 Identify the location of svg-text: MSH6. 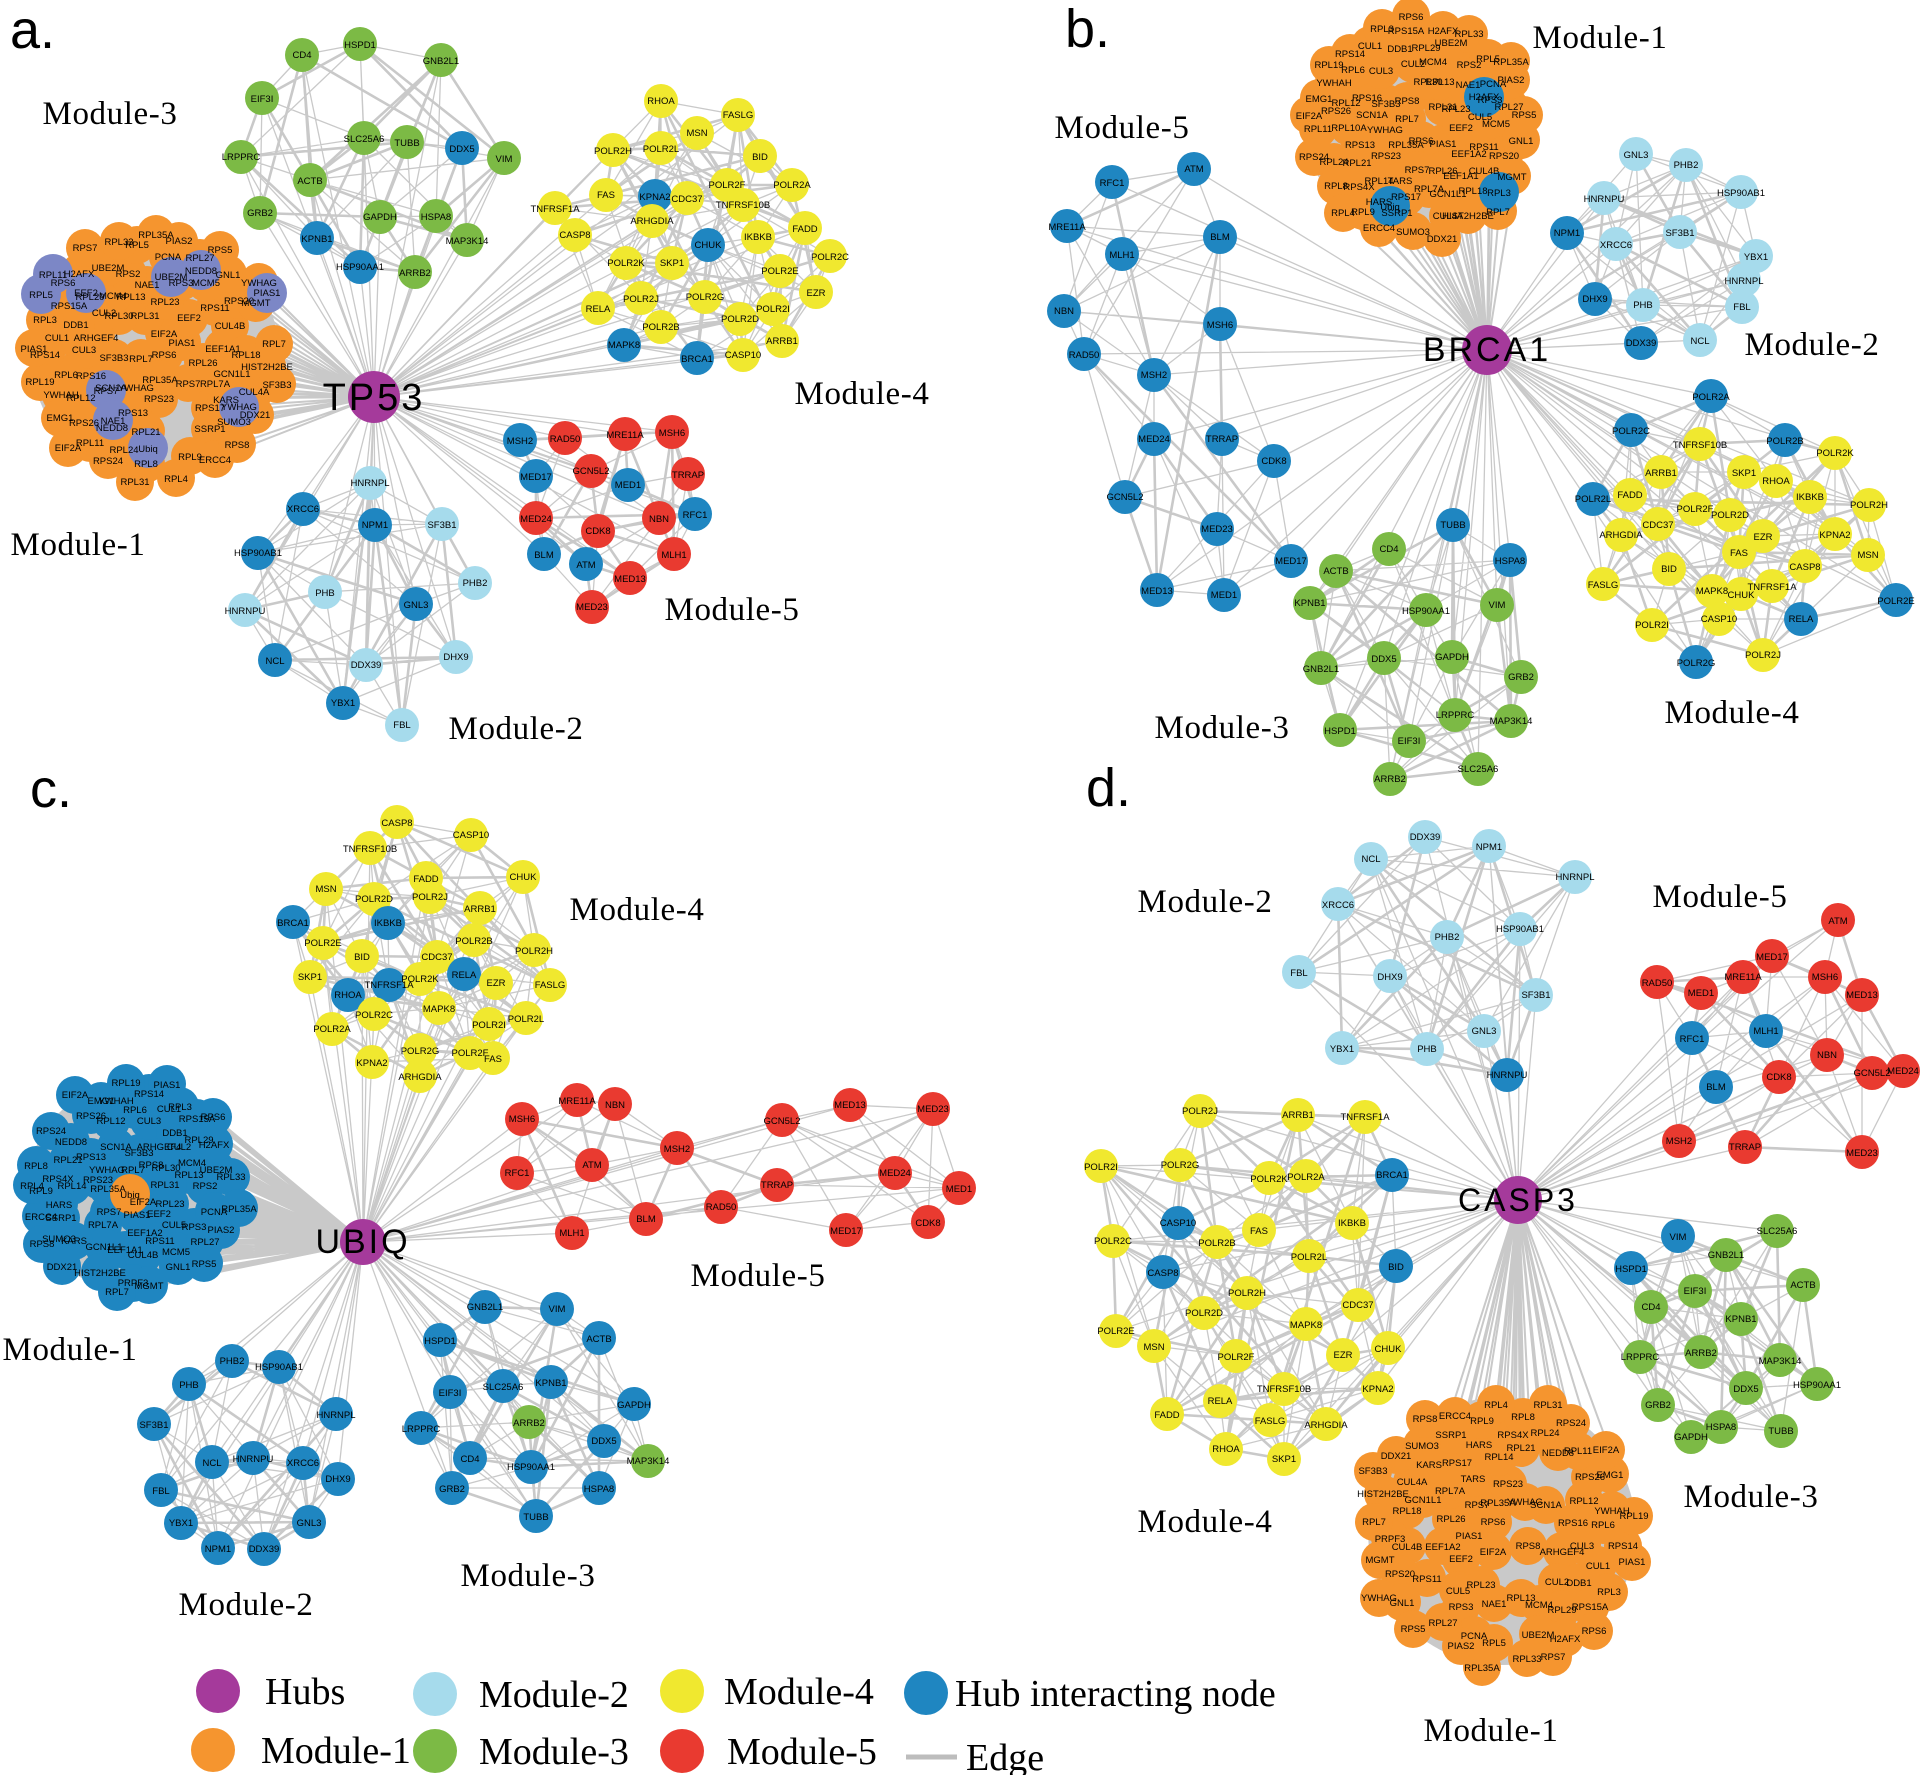
(1220, 325).